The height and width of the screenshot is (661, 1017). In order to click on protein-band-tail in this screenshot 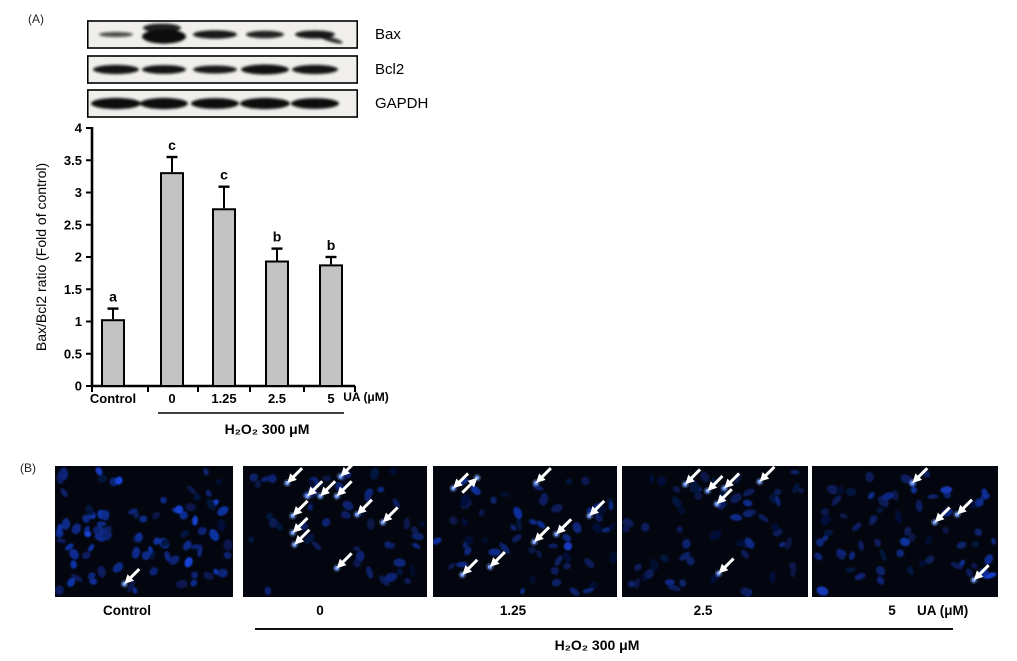, I will do `click(331, 39)`.